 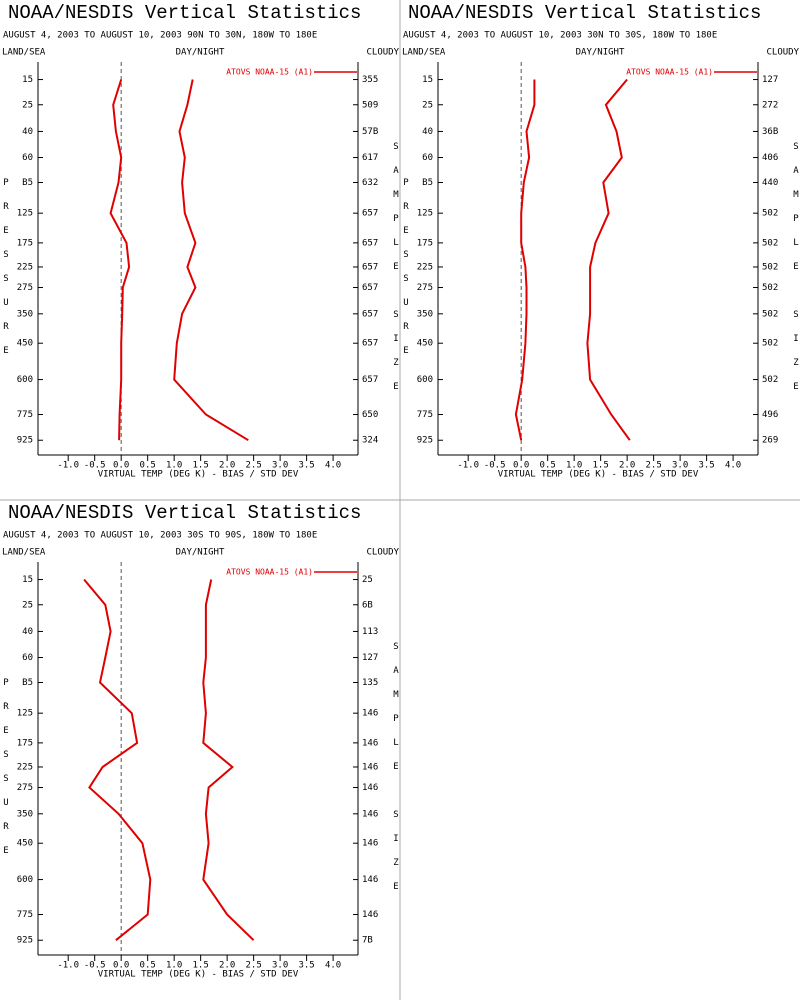 I want to click on y-tick-label: 775, so click(x=25, y=915).